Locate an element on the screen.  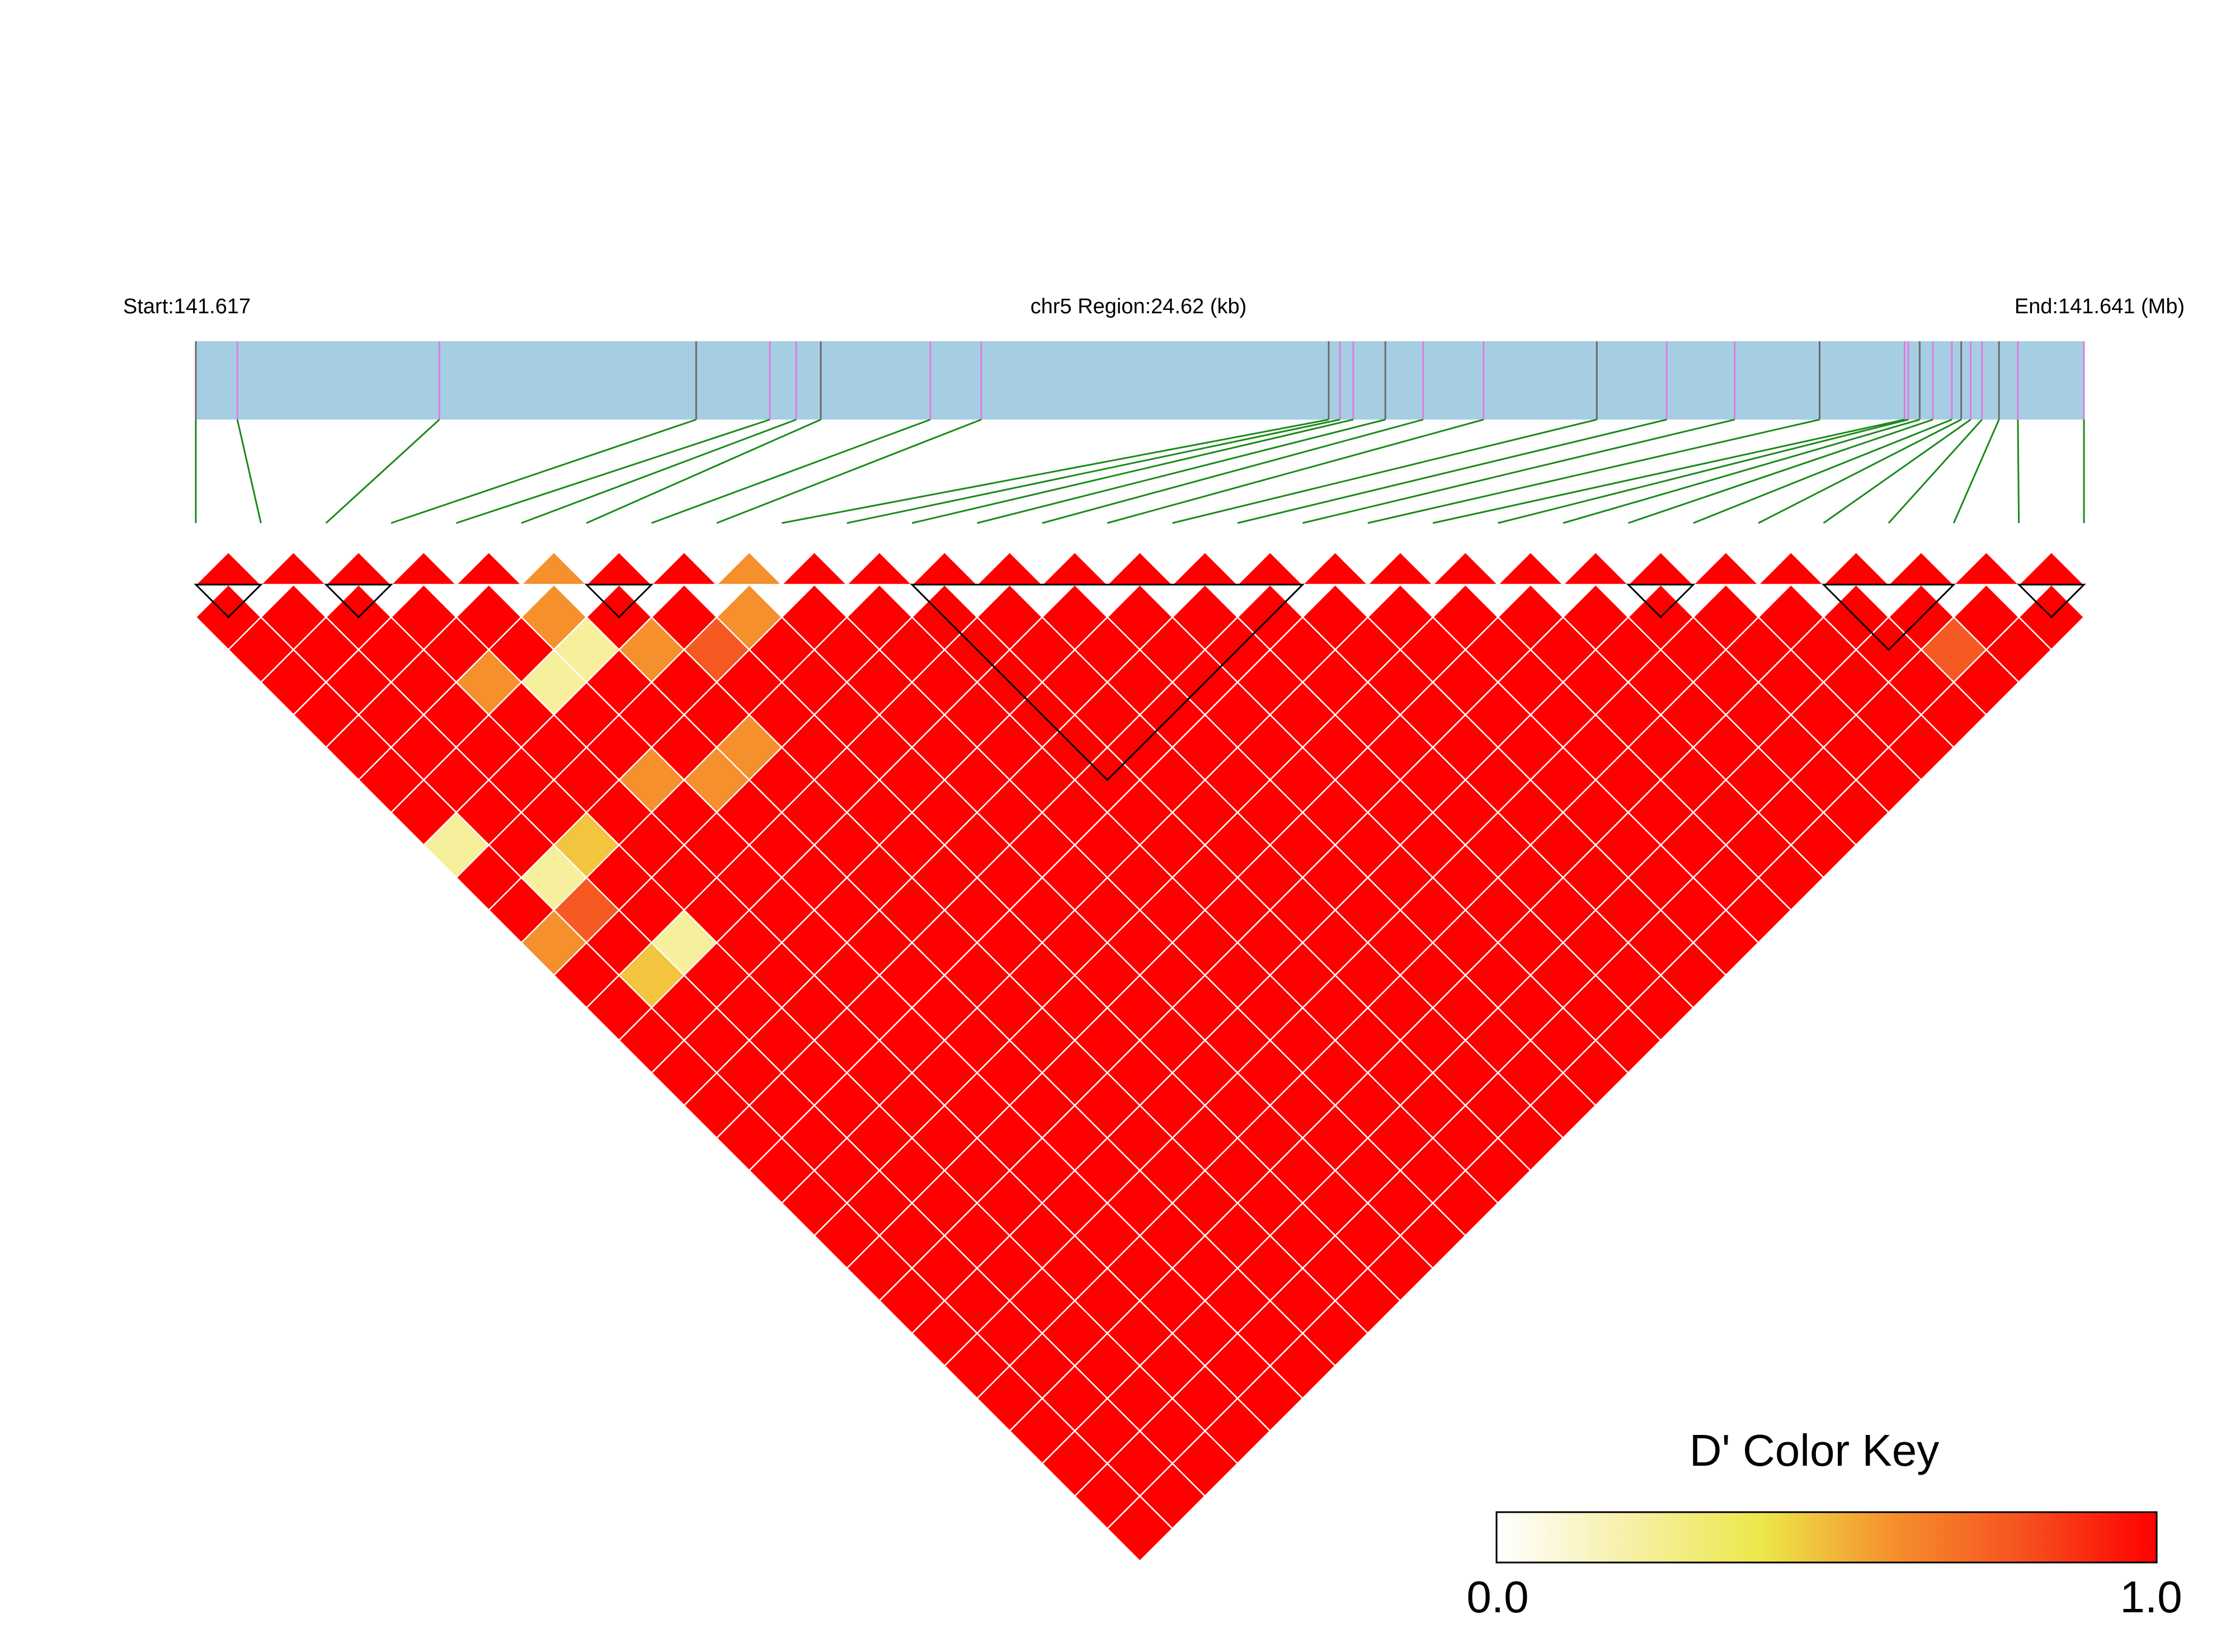
gene-track-bar is located at coordinates (1140, 381).